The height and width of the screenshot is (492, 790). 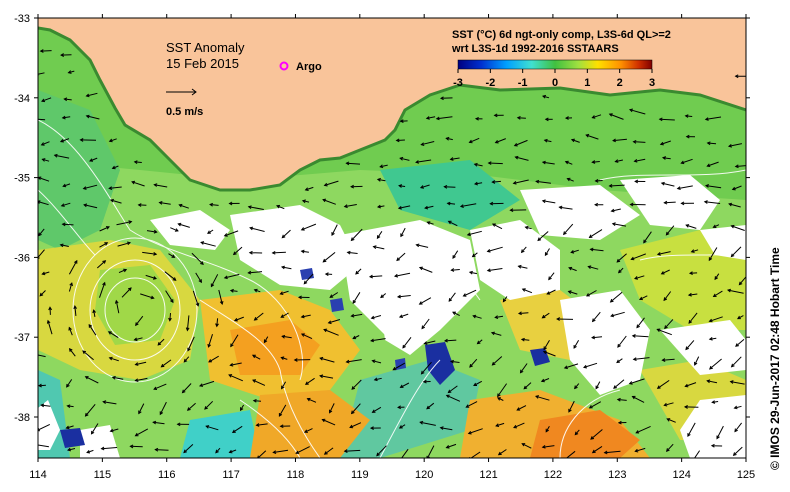 What do you see at coordinates (360, 475) in the screenshot?
I see `x-tick-label: 119` at bounding box center [360, 475].